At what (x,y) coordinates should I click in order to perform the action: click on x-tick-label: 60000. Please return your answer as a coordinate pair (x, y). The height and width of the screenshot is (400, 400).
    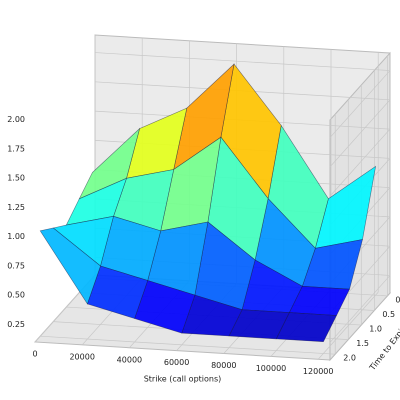
    Looking at the image, I should click on (176, 362).